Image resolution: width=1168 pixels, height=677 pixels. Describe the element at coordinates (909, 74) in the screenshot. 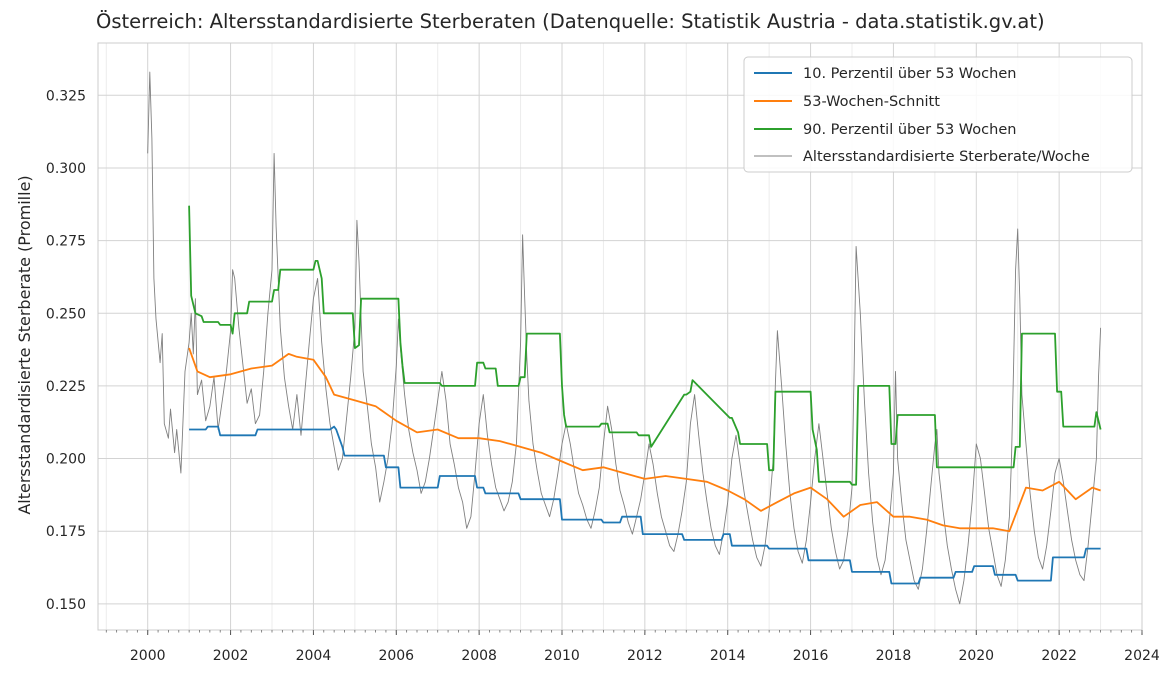

I see `legend-label-p10: 10. Perzentil über 53 Wochen` at that location.